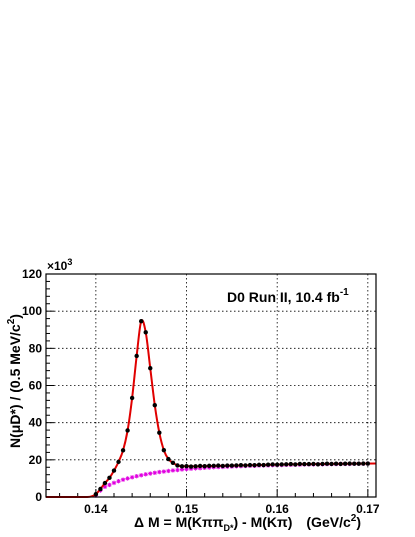 The width and height of the screenshot is (415, 537). I want to click on x-axis-units-sup: 2, so click(354, 518).